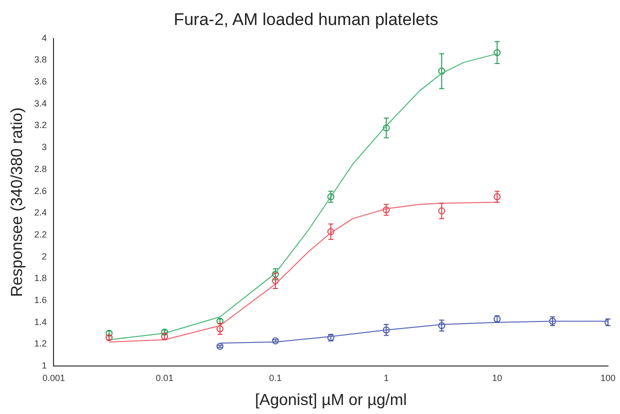  What do you see at coordinates (165, 377) in the screenshot?
I see `x-tick-label: 0.01` at bounding box center [165, 377].